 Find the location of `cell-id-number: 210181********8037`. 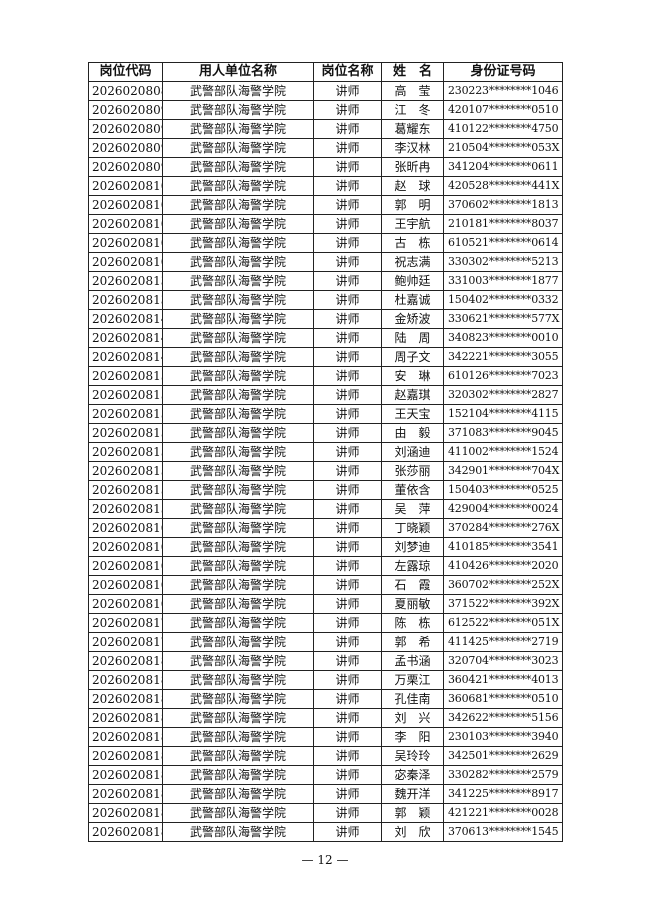

cell-id-number: 210181********8037 is located at coordinates (503, 224).